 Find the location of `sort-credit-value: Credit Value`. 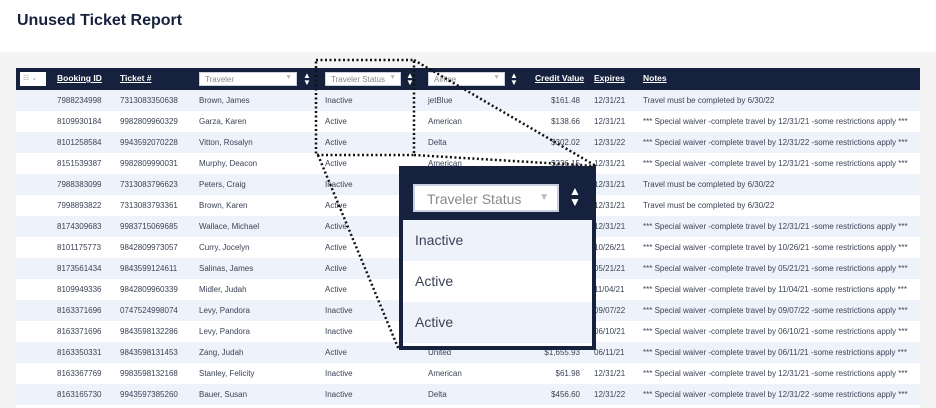

sort-credit-value: Credit Value is located at coordinates (560, 78).